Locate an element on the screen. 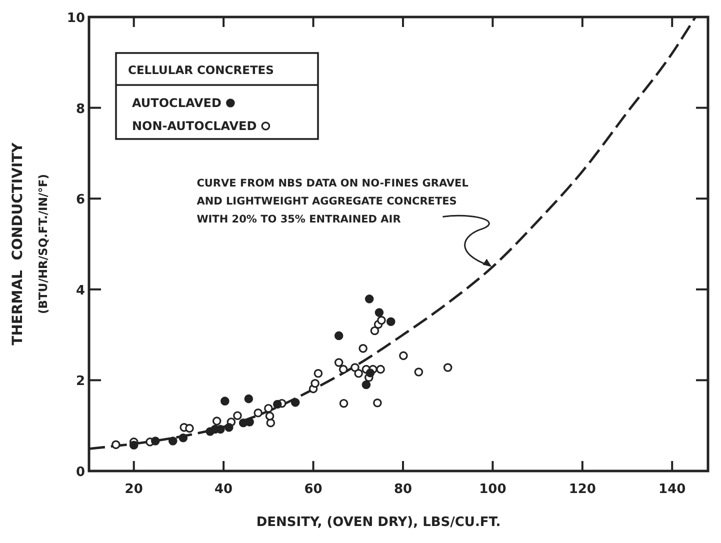 Image resolution: width=721 pixels, height=543 pixels. y-tick-label: 6 is located at coordinates (80, 200).